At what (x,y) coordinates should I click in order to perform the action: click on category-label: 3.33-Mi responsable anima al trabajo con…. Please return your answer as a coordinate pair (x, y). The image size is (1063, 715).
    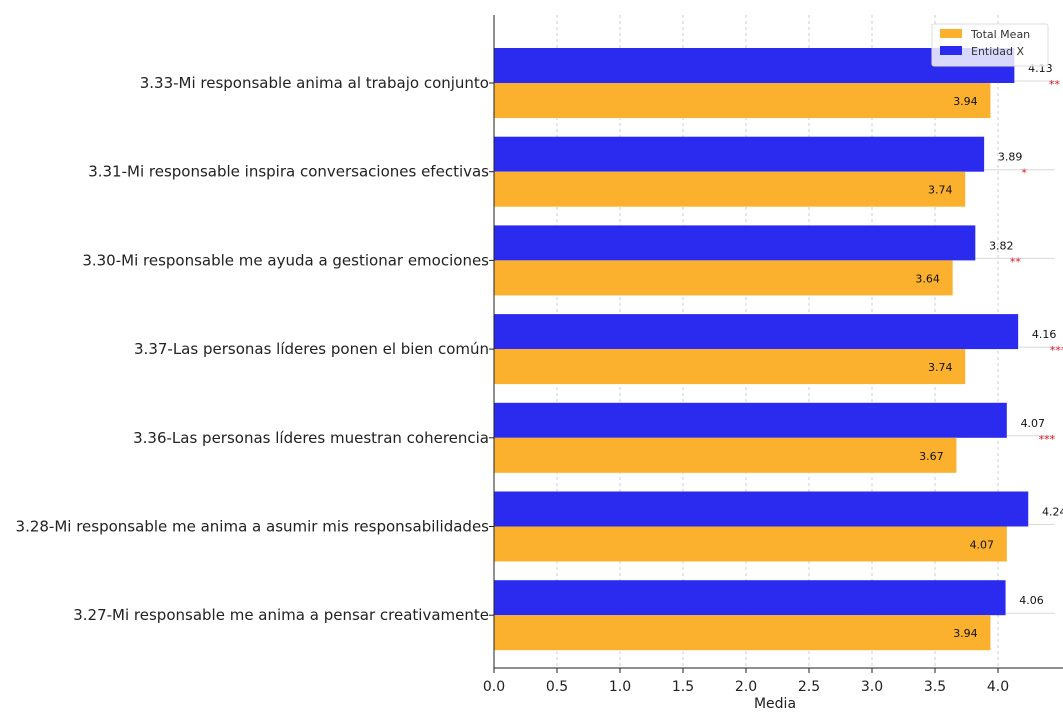
    Looking at the image, I should click on (314, 83).